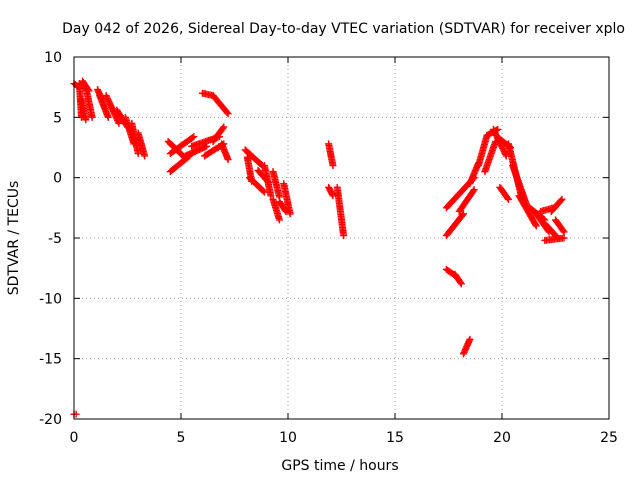  I want to click on y-tick-label: -5, so click(55, 239).